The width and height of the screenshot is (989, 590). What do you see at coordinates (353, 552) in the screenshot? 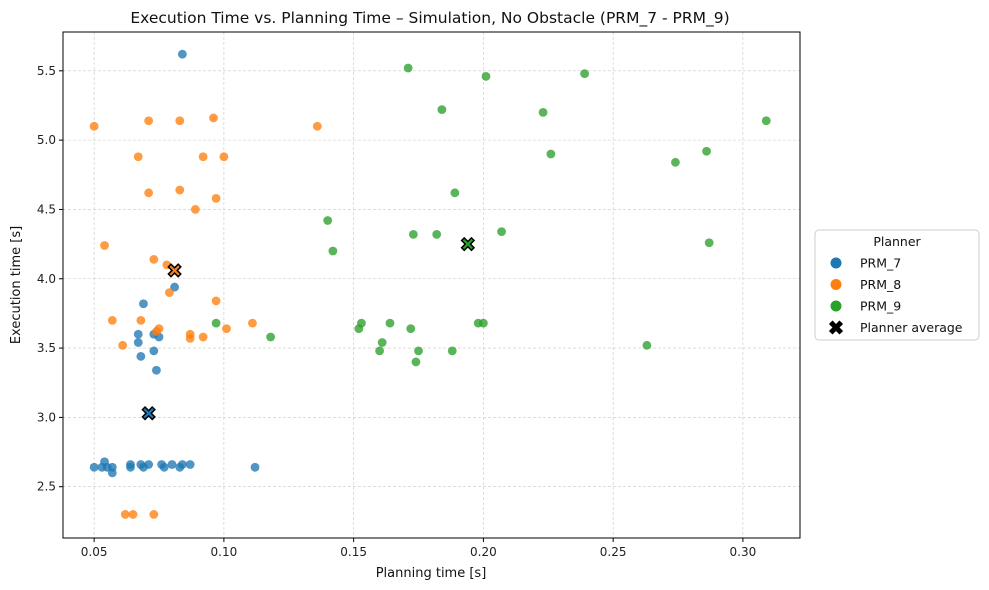
I see `x-tick-label: 0.15` at bounding box center [353, 552].